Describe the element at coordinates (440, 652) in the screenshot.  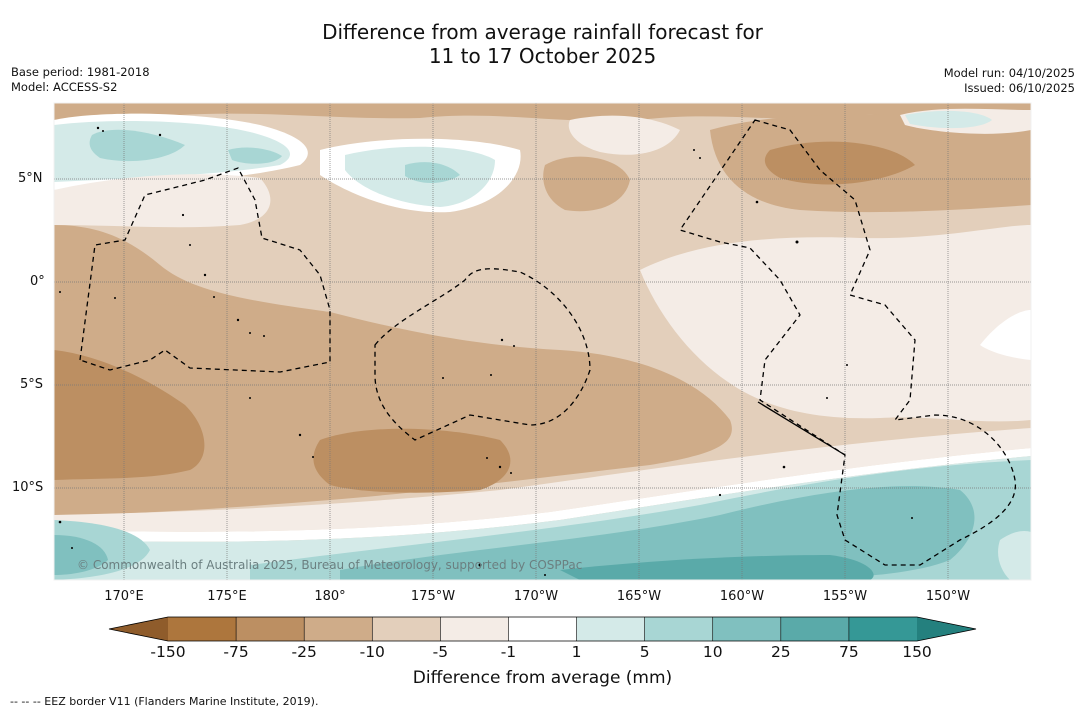
I see `colorbar-tick-label: -5` at that location.